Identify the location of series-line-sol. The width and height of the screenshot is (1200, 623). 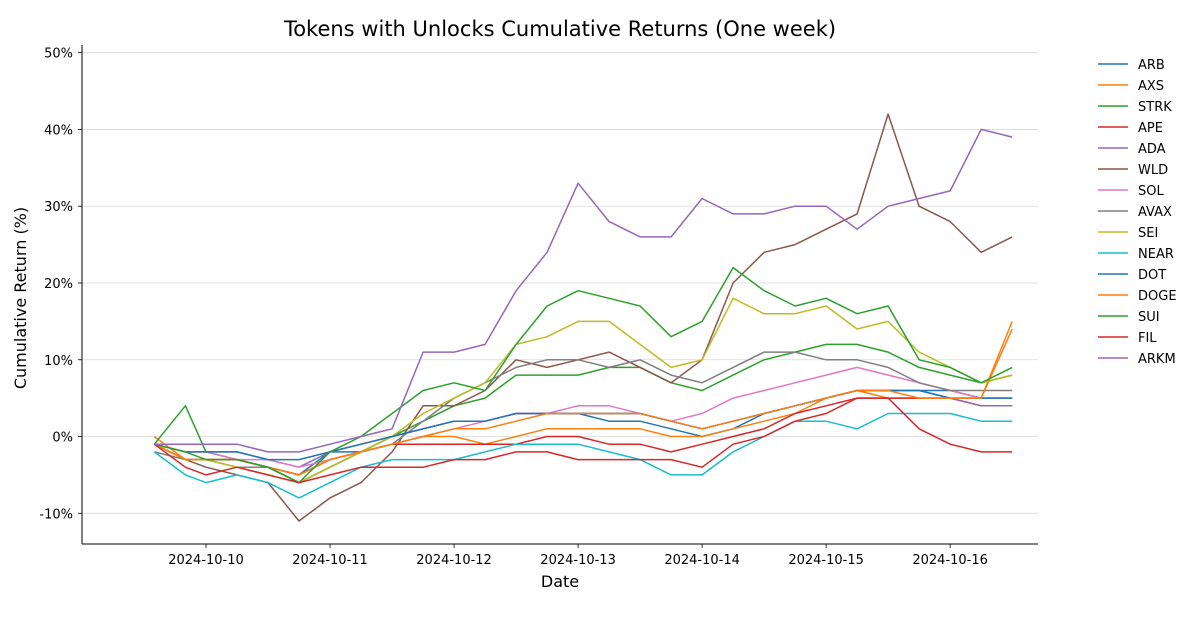
(583, 417).